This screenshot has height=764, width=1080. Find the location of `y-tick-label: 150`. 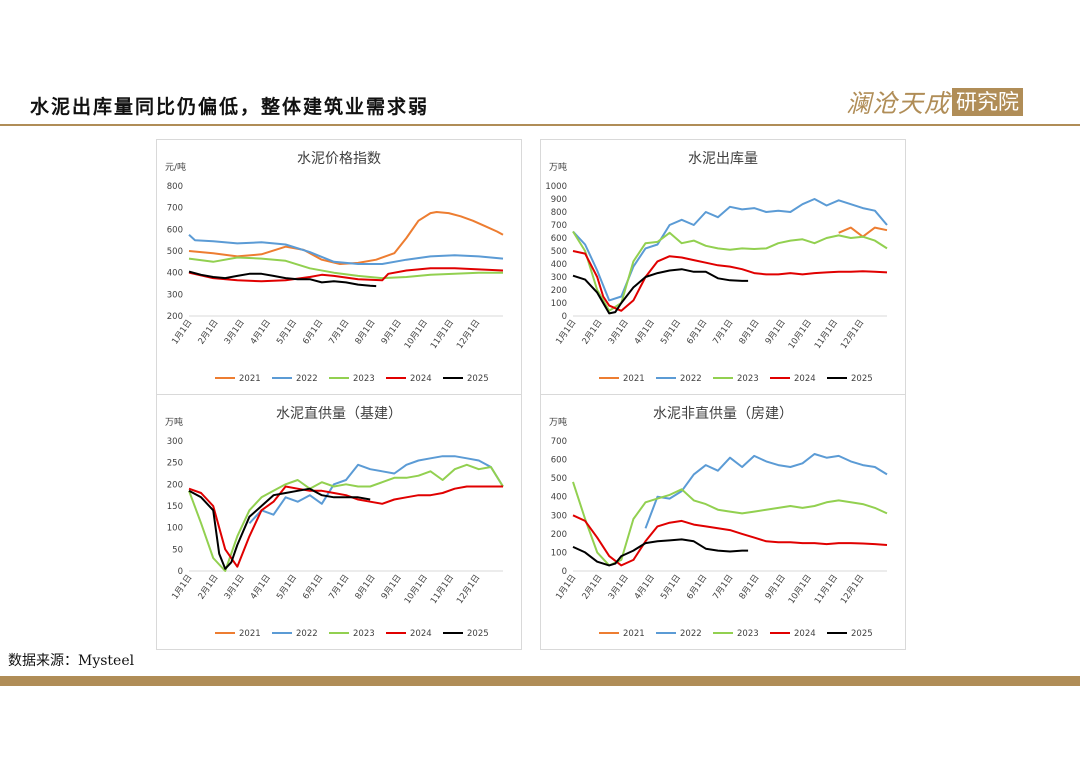

y-tick-label: 150 is located at coordinates (175, 507).